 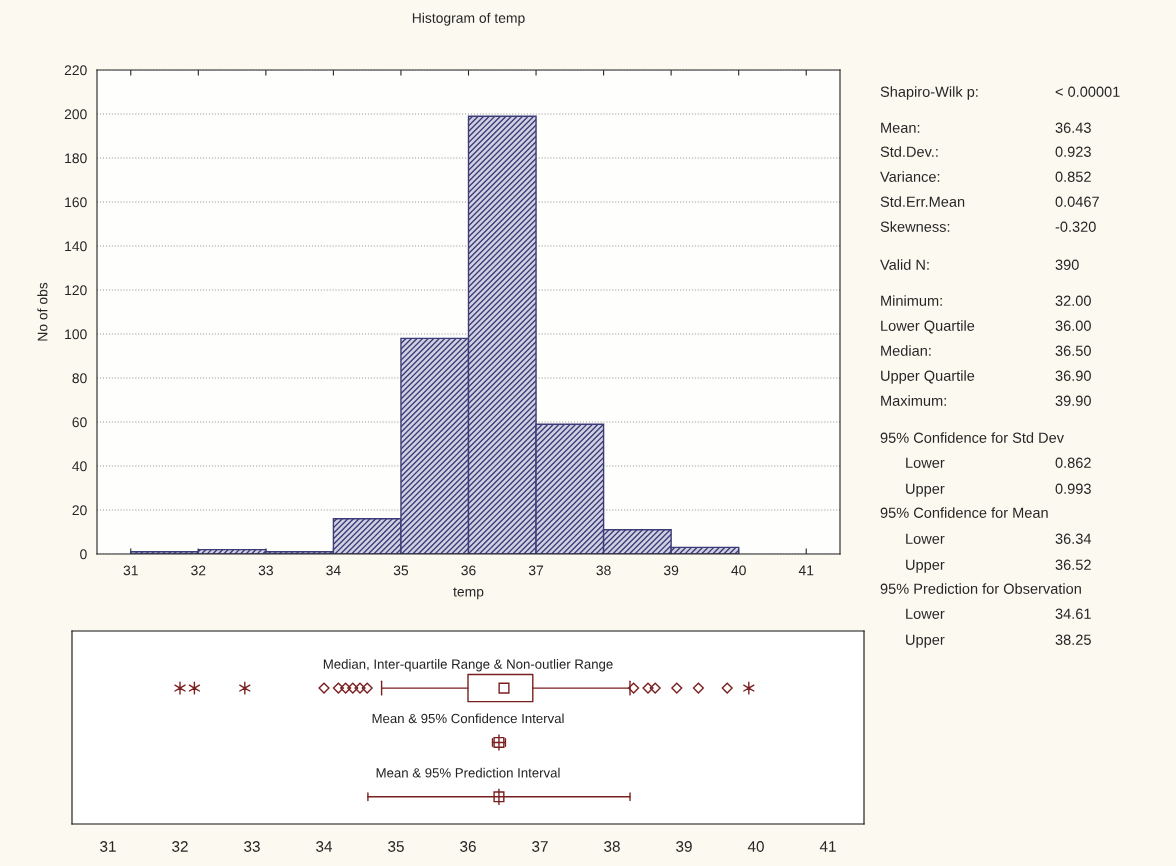 I want to click on y-tick-label: 140, so click(x=76, y=246).